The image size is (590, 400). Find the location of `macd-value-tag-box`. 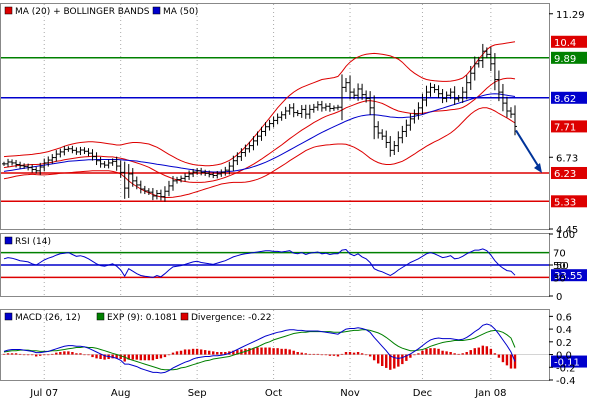

macd-value-tag-box is located at coordinates (569, 361).